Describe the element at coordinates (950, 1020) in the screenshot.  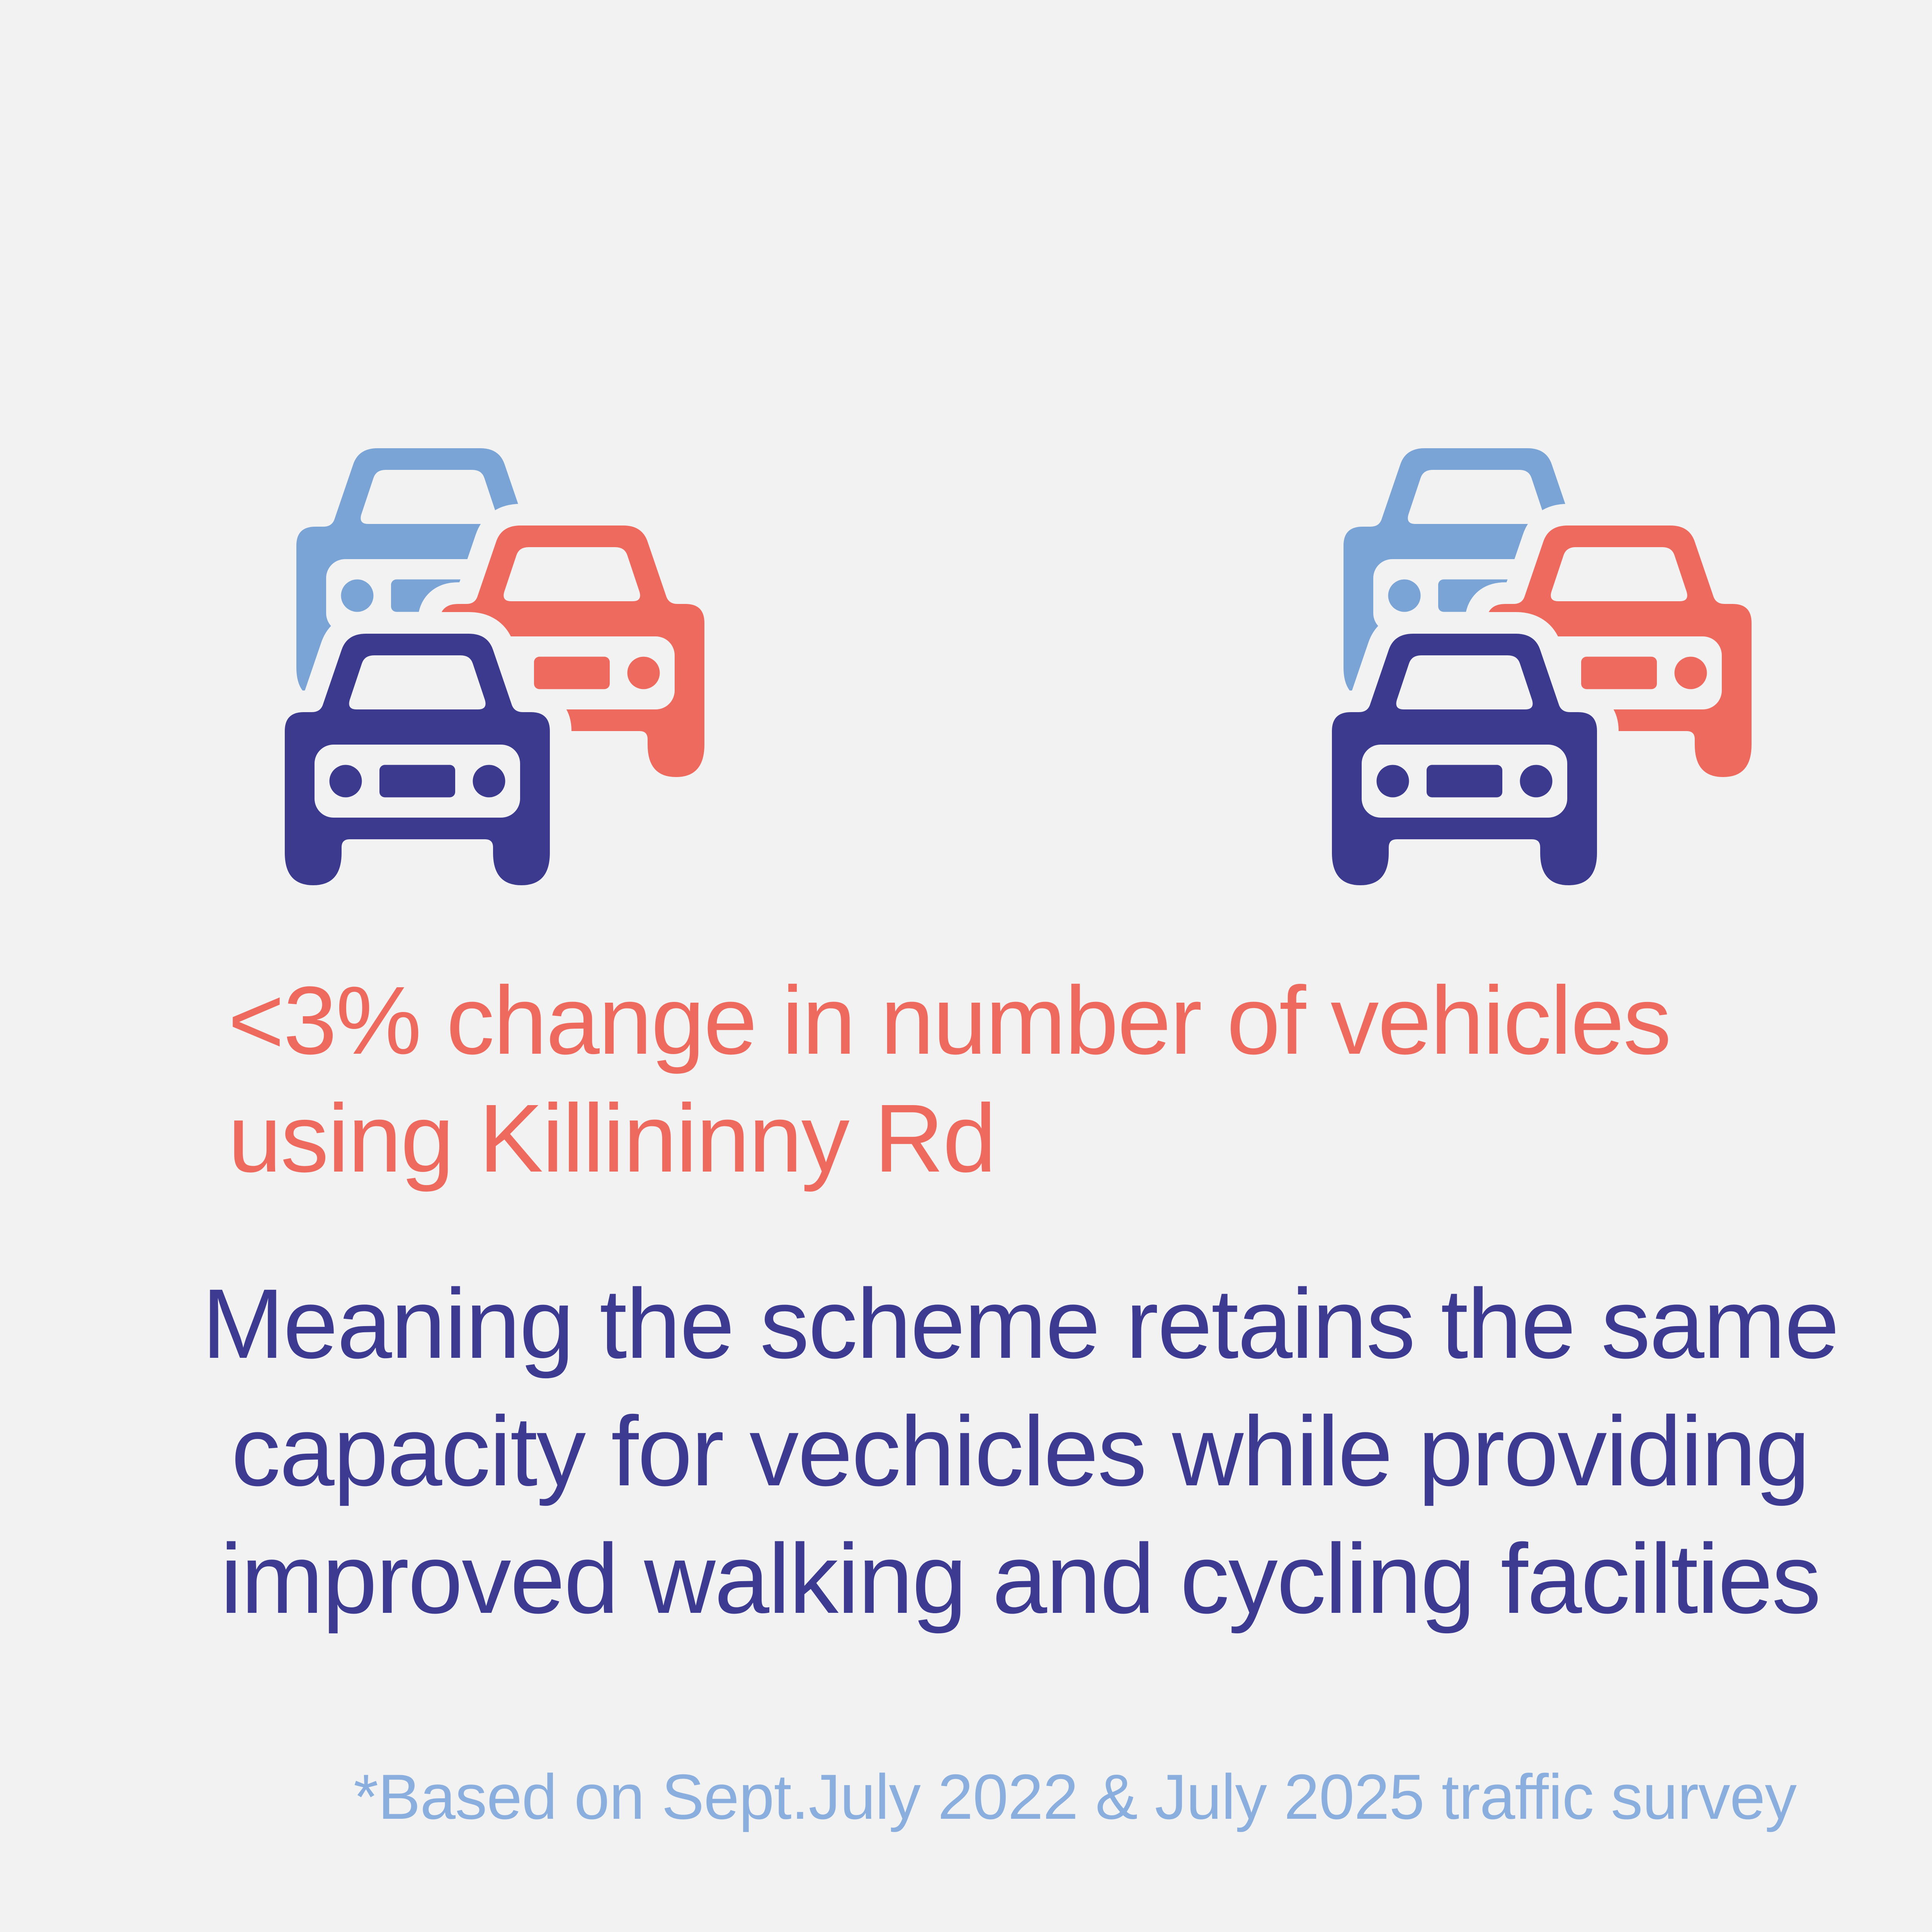
I see `stat-heading-line-1: <3% change in number of vehicles` at that location.